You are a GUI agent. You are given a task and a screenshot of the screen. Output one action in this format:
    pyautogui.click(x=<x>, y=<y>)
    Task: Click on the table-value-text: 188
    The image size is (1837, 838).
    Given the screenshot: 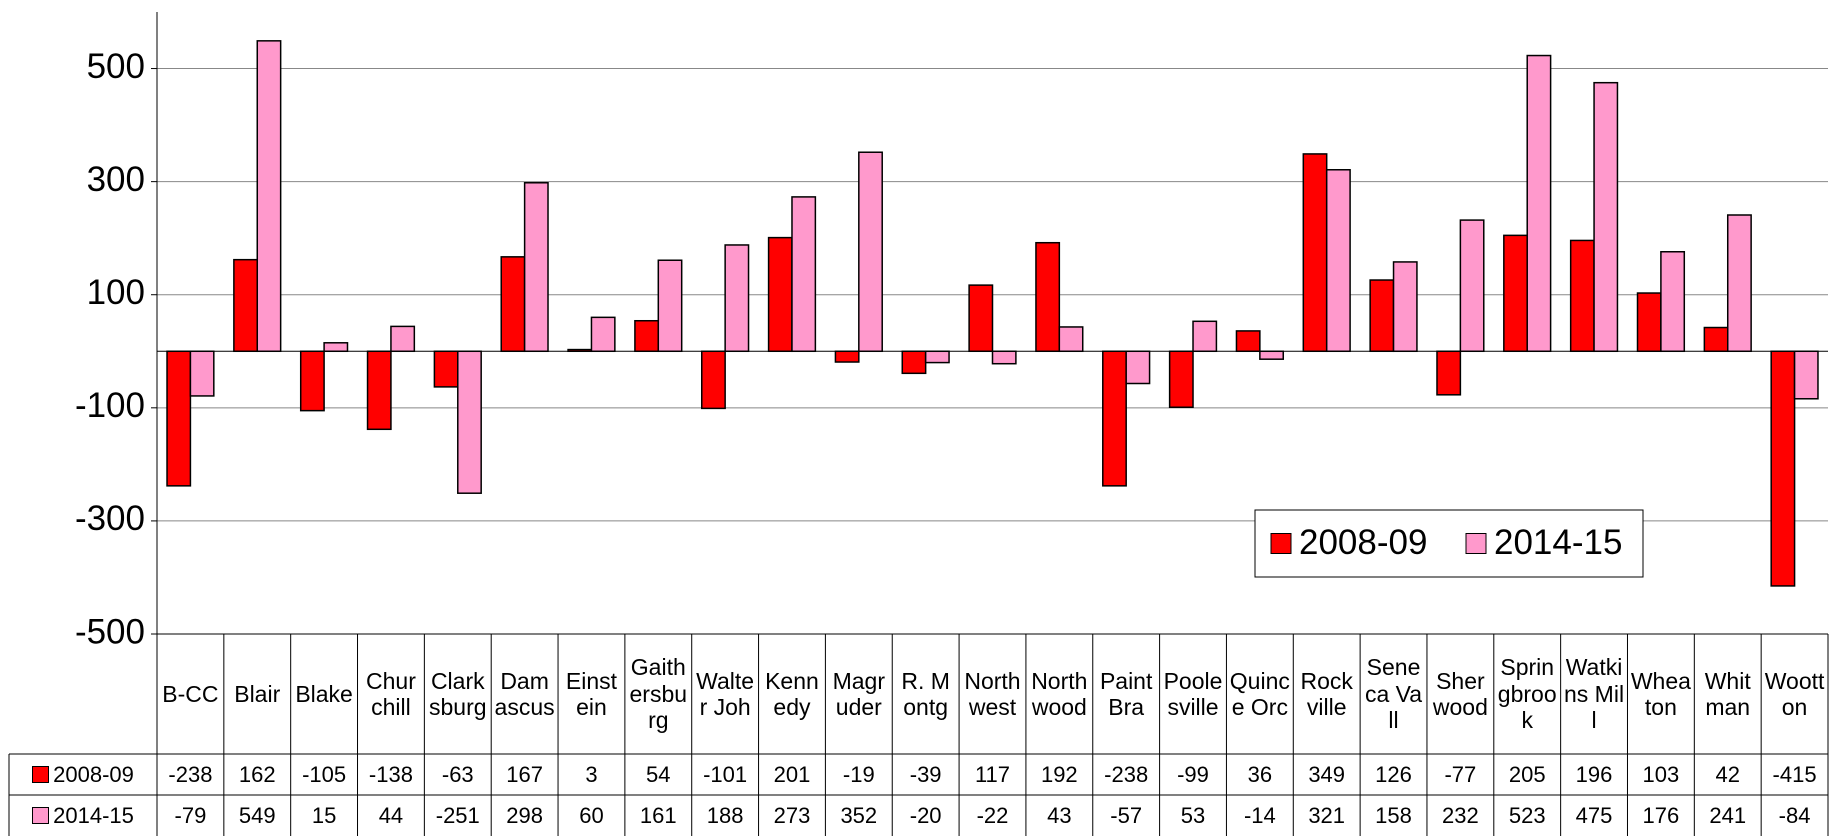 What is the action you would take?
    pyautogui.click(x=725, y=815)
    